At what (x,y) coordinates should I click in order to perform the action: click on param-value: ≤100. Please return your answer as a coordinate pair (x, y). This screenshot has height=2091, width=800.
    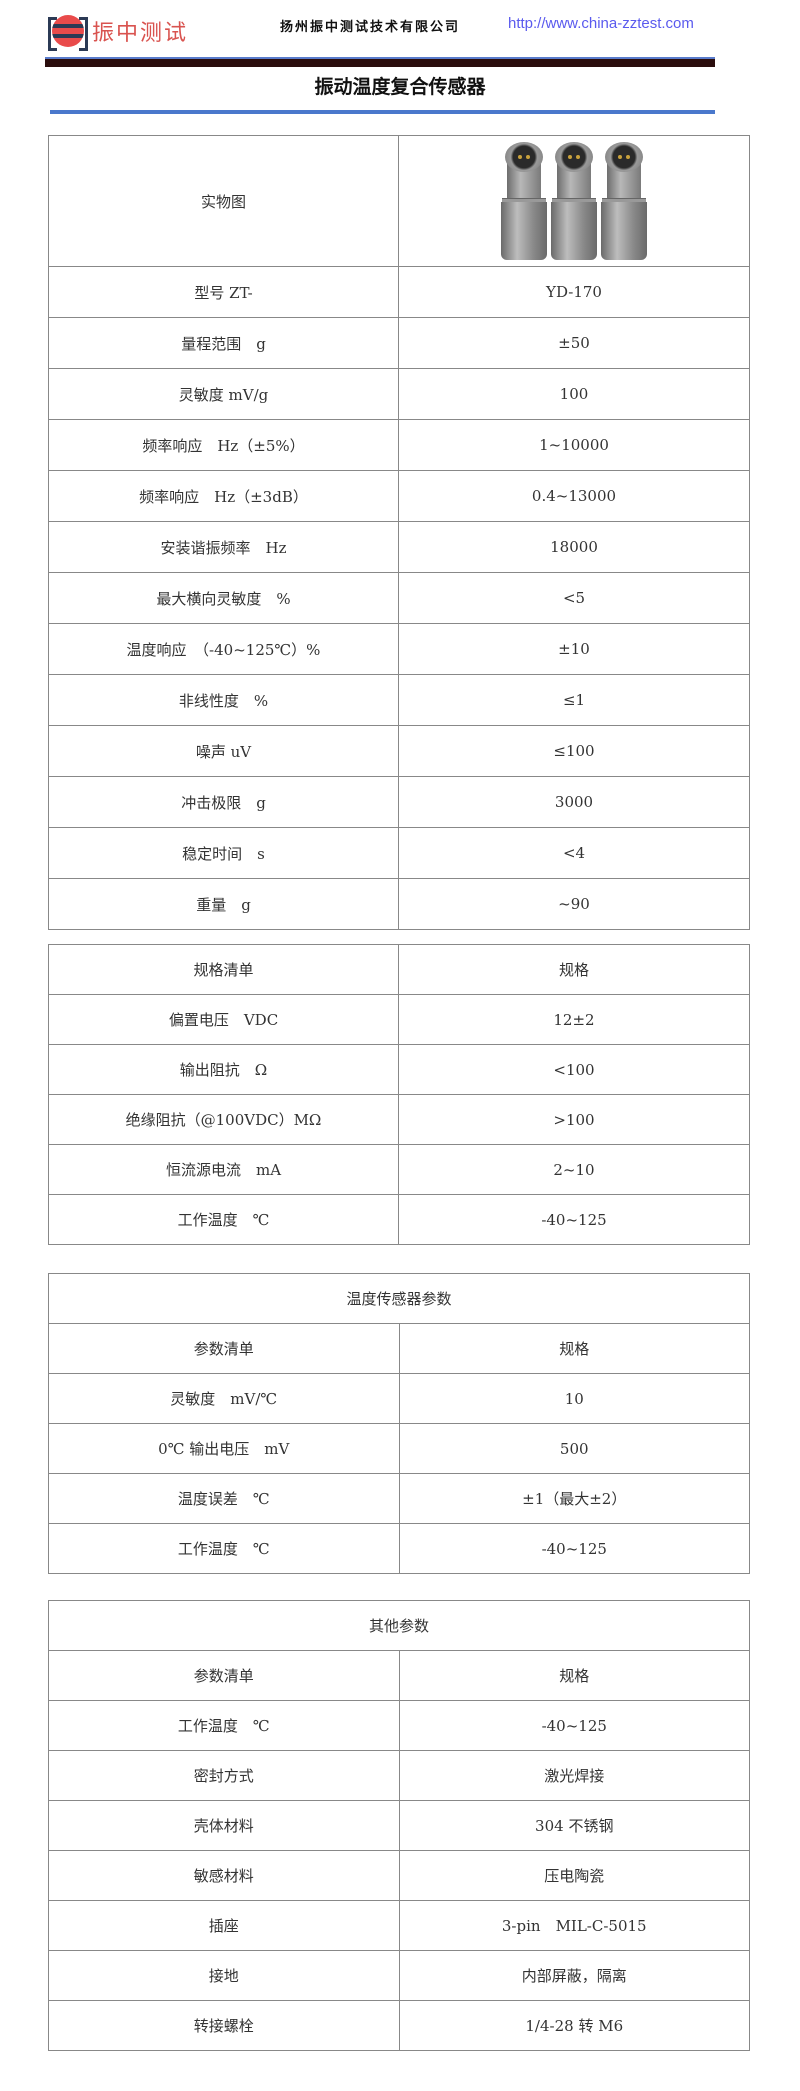
    Looking at the image, I should click on (574, 751).